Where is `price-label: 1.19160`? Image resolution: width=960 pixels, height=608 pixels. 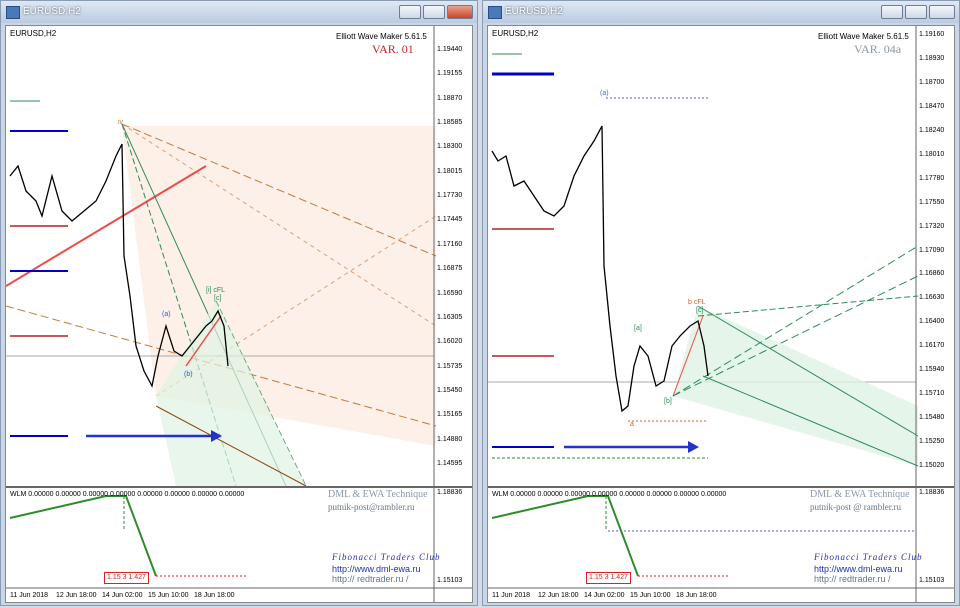 price-label: 1.19160 is located at coordinates (932, 34).